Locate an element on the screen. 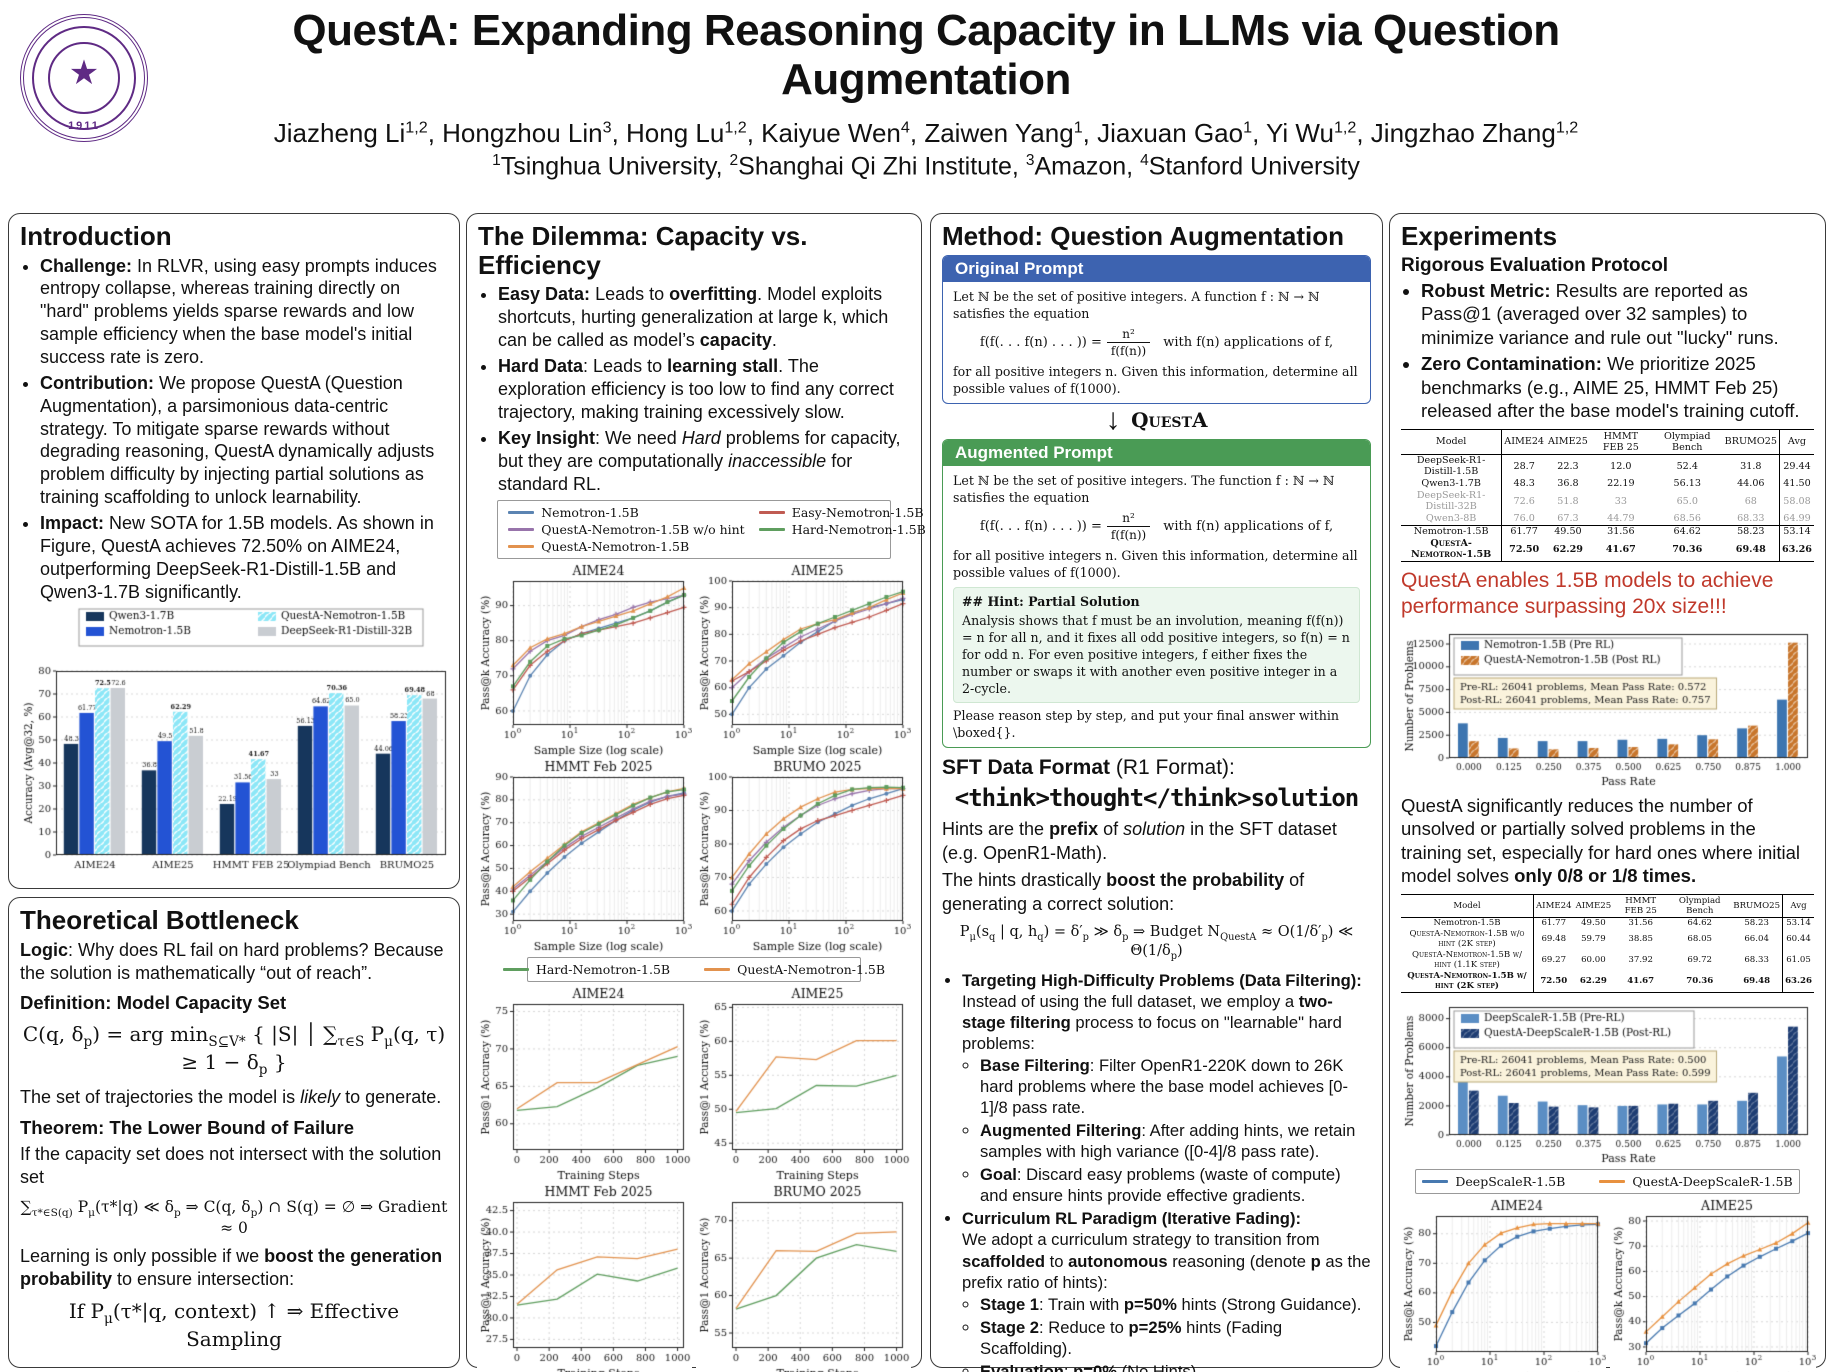  passk-aime25-chart is located at coordinates (803, 659).